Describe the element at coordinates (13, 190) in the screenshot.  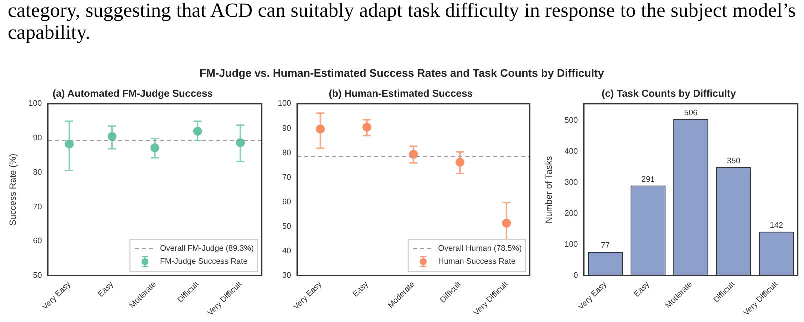
I see `y-axis-title: Success Rate (%)` at that location.